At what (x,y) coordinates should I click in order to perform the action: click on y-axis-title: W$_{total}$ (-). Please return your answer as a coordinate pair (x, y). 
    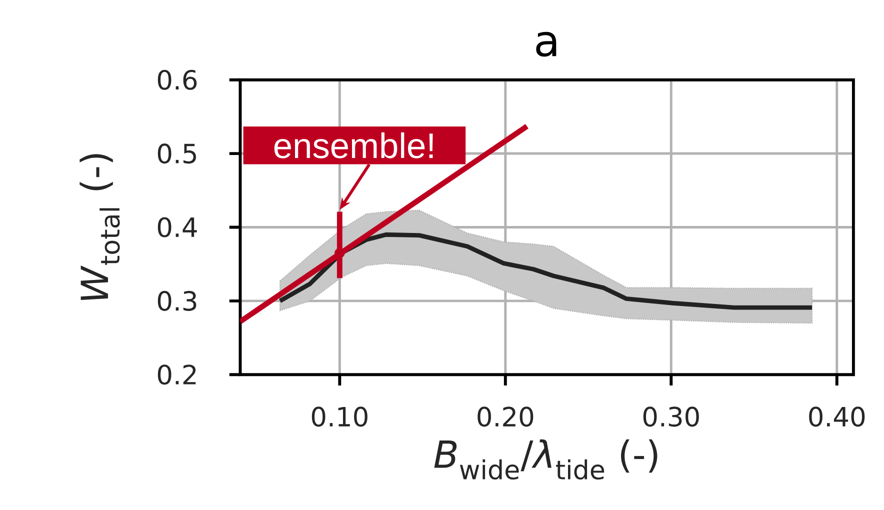
    Looking at the image, I should click on (100, 227).